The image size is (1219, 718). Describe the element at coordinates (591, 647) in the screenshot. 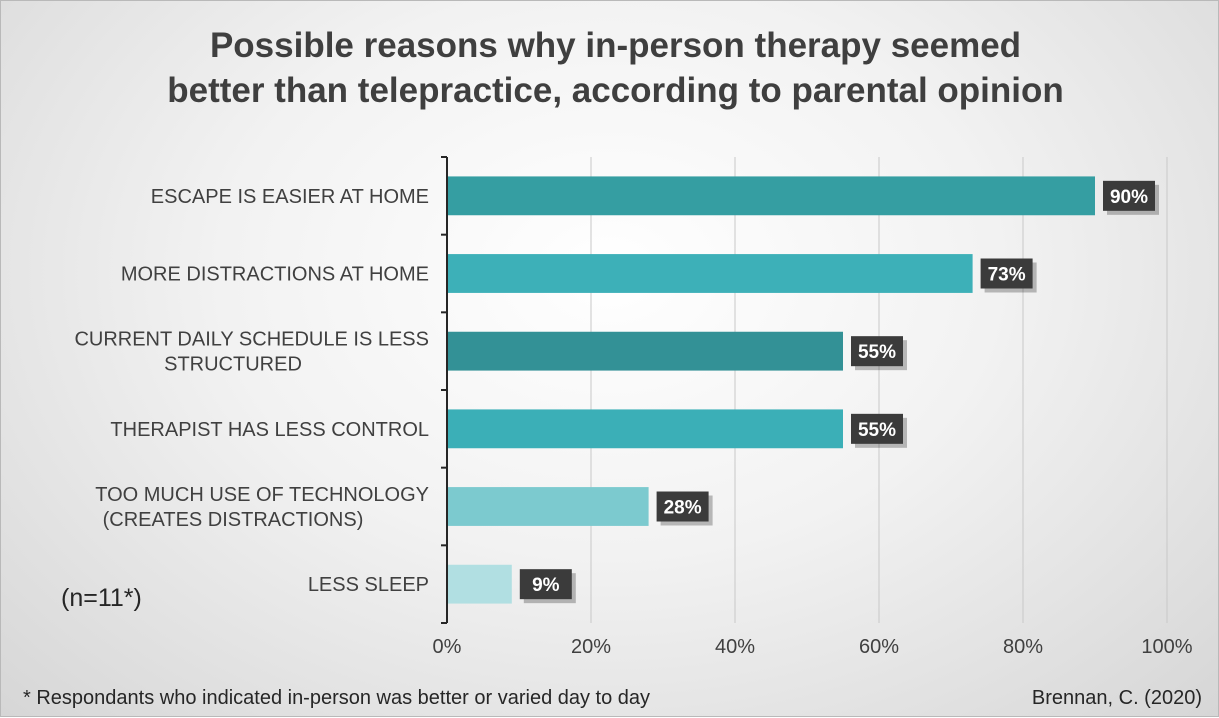

I see `x-tick-label-1: 20%` at that location.